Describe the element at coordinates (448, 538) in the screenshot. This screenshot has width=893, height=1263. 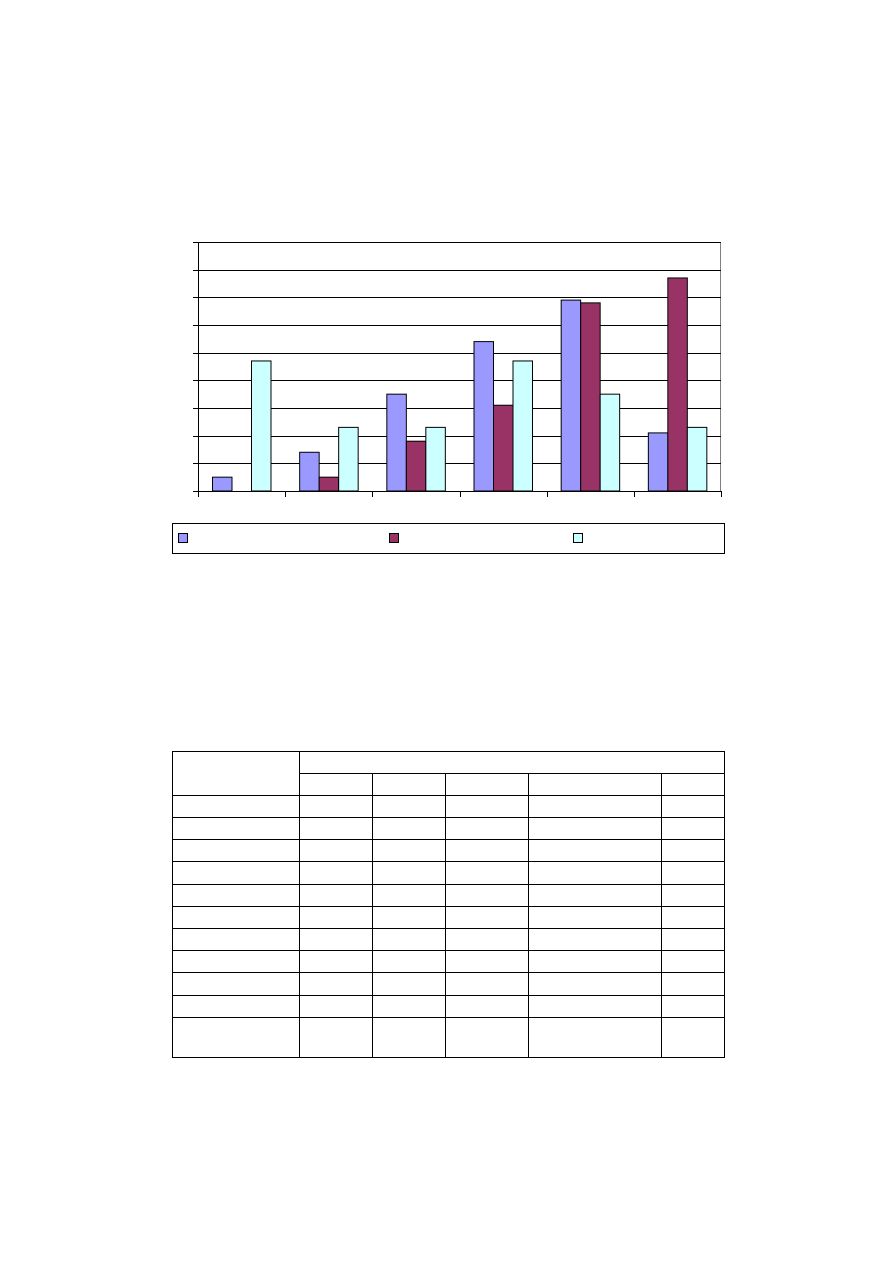
I see `legend-box` at that location.